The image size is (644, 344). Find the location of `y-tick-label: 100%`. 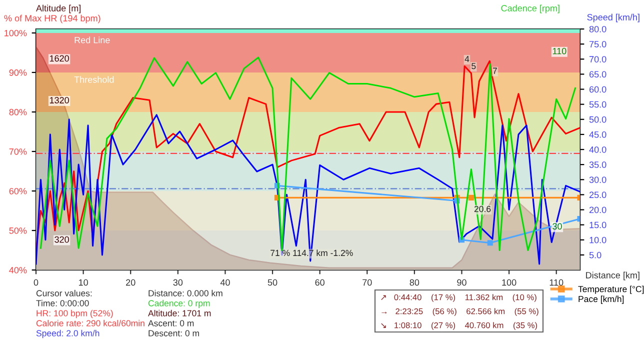

y-tick-label: 100% is located at coordinates (15, 33).